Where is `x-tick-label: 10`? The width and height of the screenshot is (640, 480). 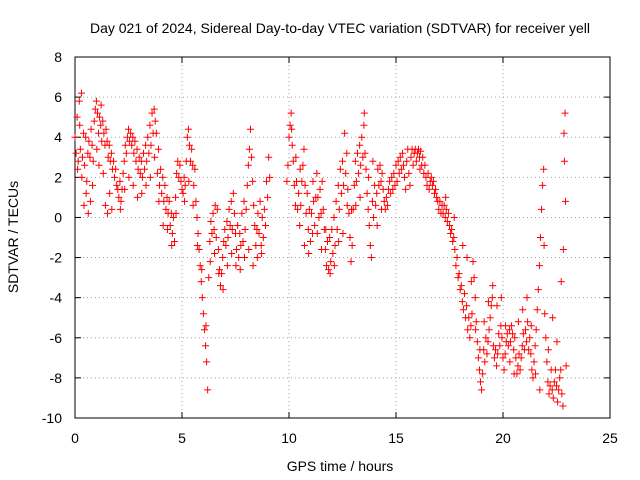 x-tick-label: 10 is located at coordinates (289, 438).